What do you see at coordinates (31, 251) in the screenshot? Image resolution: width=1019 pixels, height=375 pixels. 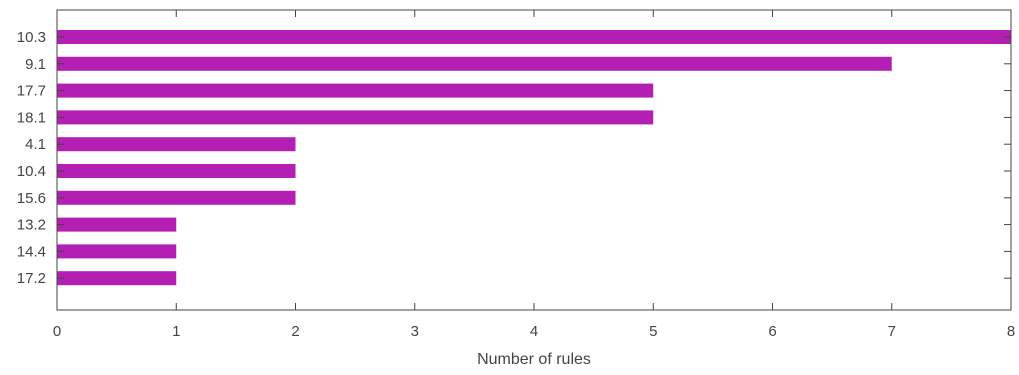 I see `y-tick-label: 14.4` at bounding box center [31, 251].